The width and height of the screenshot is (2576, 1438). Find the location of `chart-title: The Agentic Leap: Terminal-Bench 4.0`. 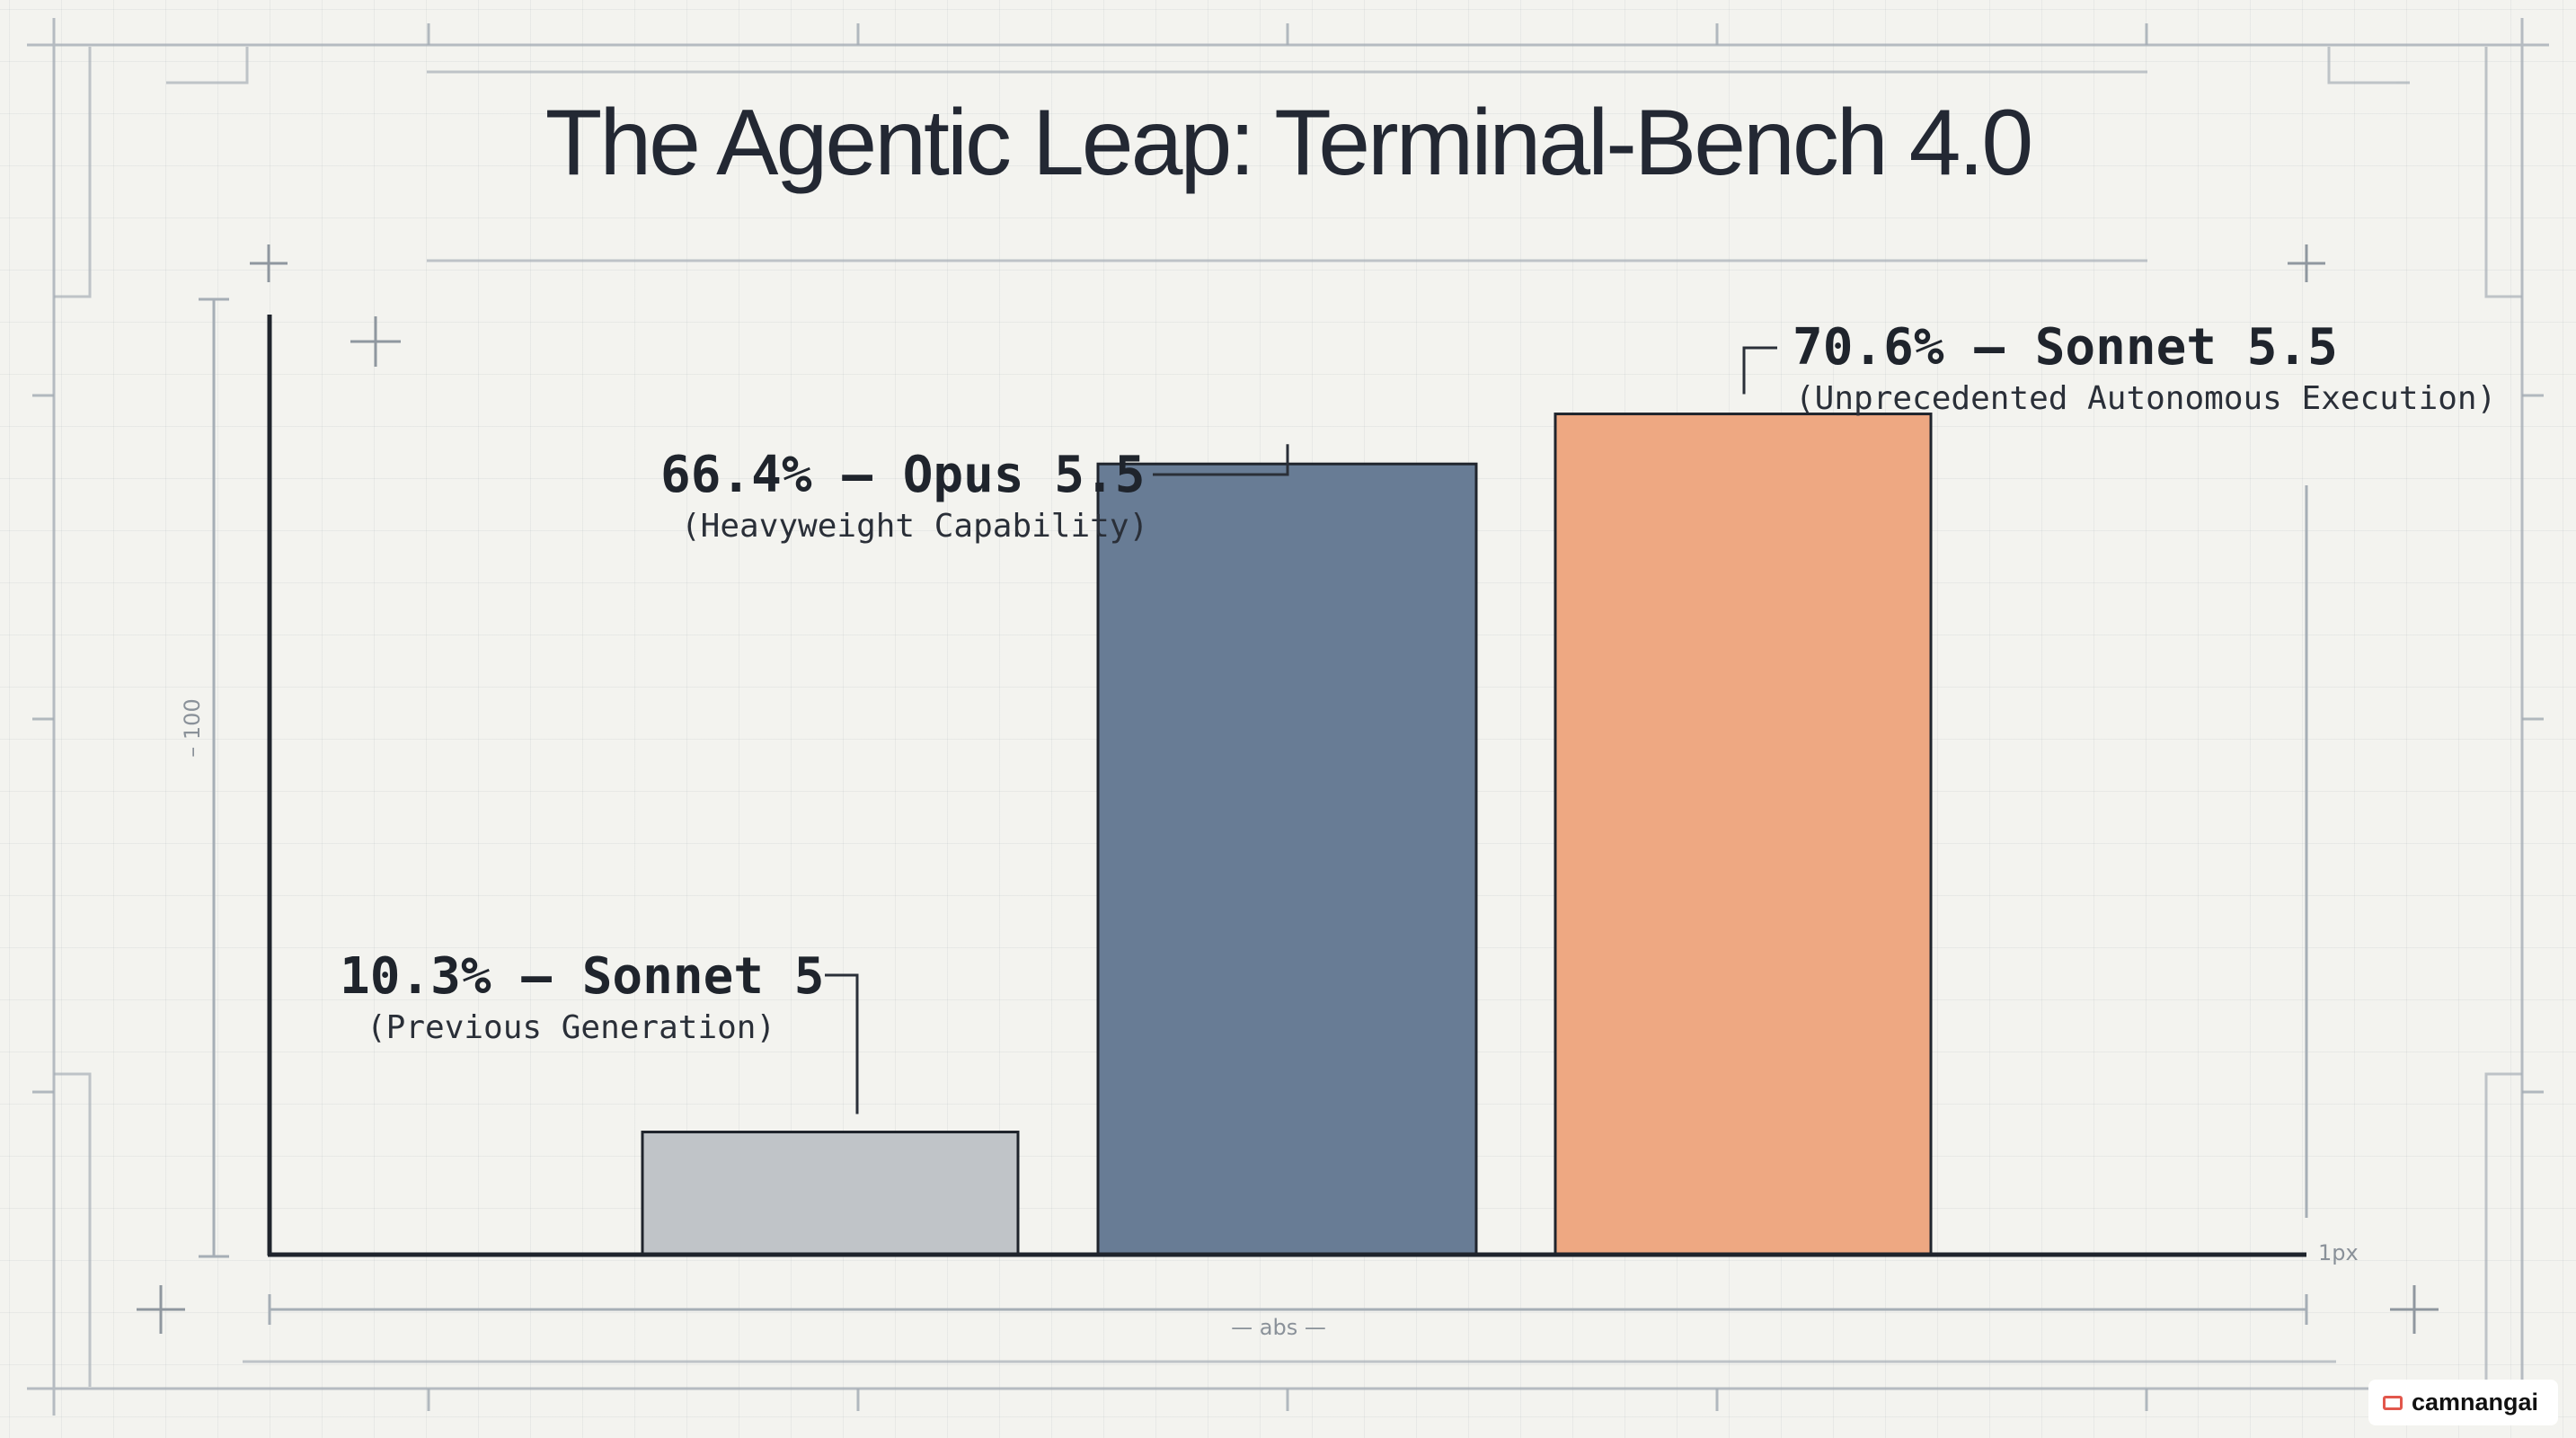

chart-title: The Agentic Leap: Terminal-Bench 4.0 is located at coordinates (1288, 143).